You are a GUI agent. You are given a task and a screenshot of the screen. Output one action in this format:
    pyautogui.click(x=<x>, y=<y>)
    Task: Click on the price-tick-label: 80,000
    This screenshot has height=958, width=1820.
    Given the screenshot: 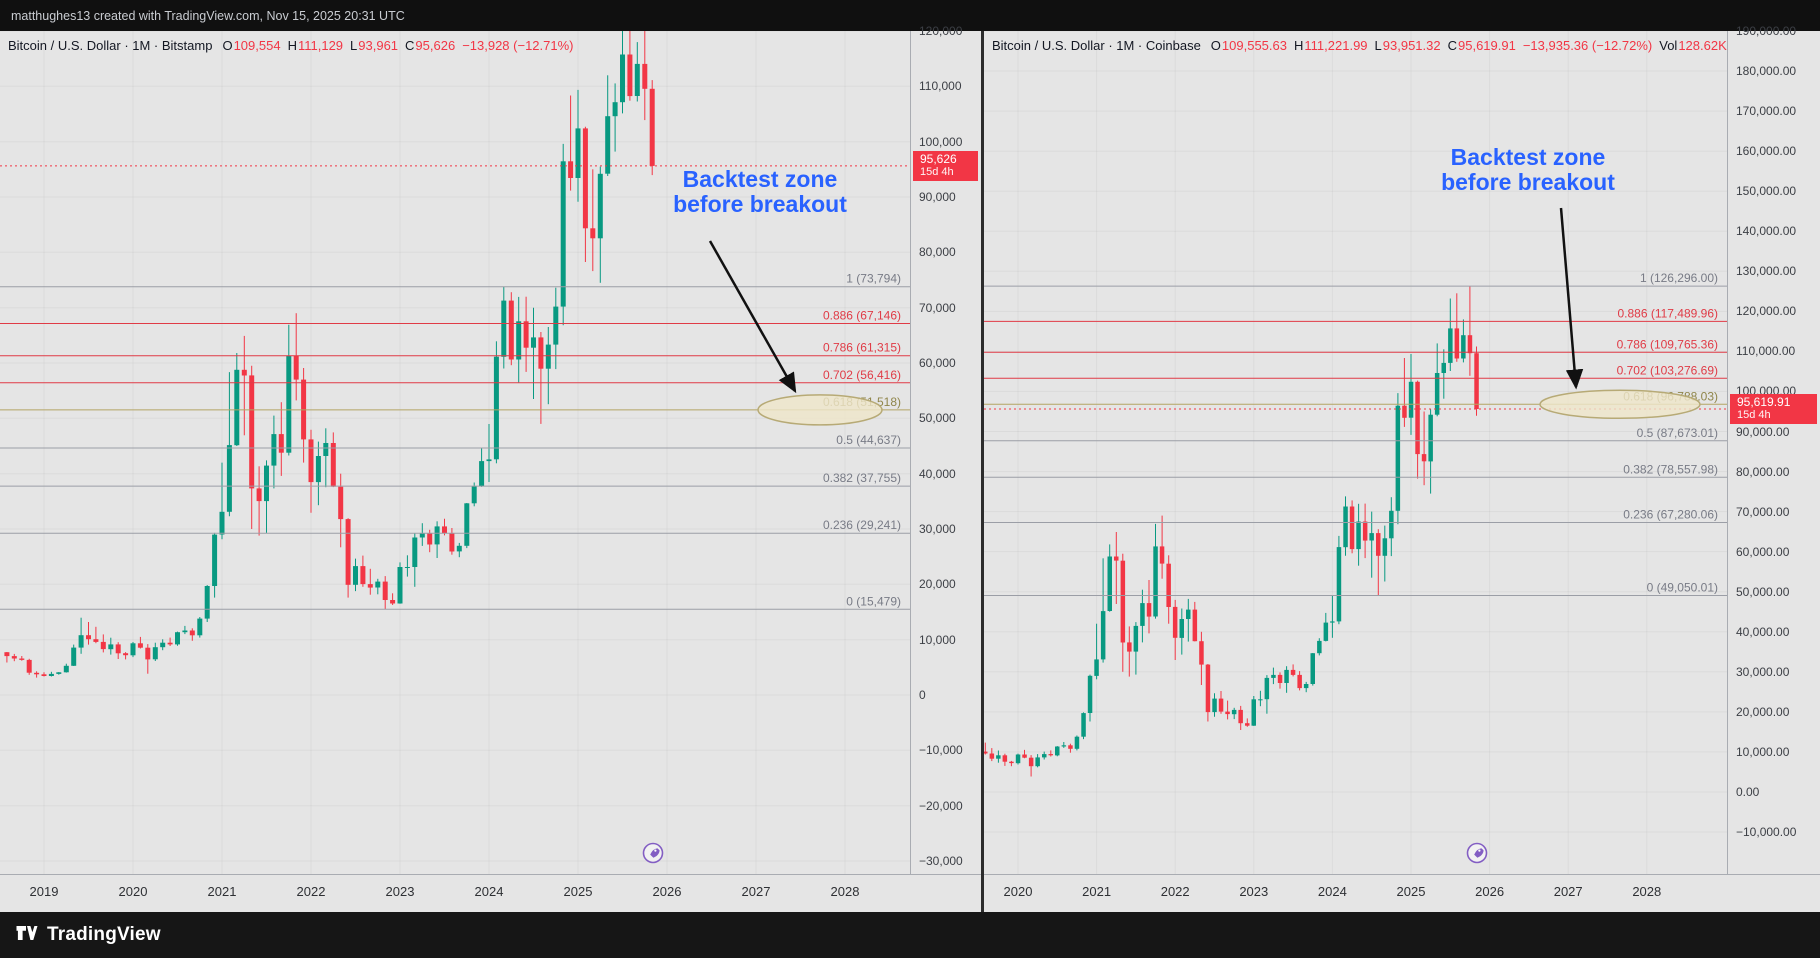 What is the action you would take?
    pyautogui.click(x=937, y=252)
    